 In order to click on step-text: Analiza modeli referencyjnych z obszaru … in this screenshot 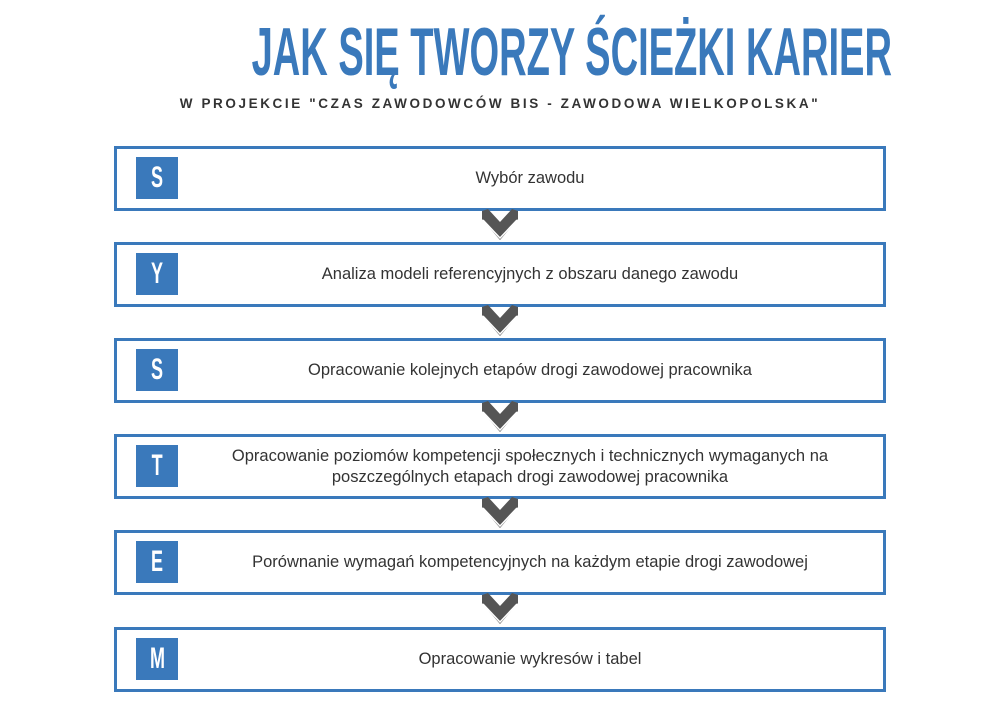, I will do `click(530, 274)`.